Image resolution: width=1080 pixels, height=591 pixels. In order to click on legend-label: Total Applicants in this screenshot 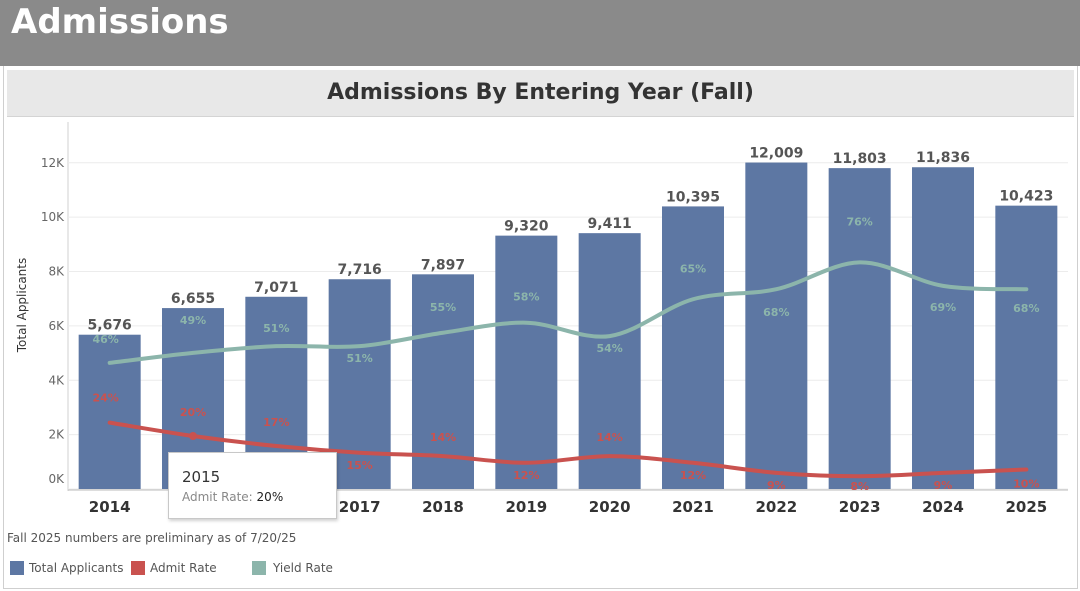, I will do `click(76, 568)`.